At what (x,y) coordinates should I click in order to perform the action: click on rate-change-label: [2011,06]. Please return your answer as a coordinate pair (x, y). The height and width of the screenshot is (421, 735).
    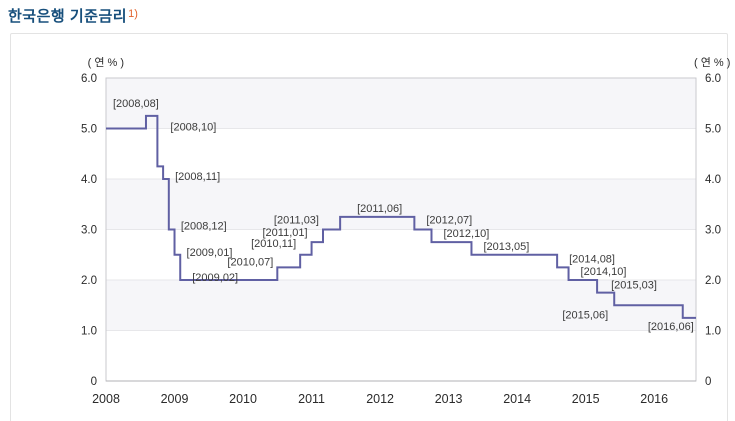
    Looking at the image, I should click on (379, 209).